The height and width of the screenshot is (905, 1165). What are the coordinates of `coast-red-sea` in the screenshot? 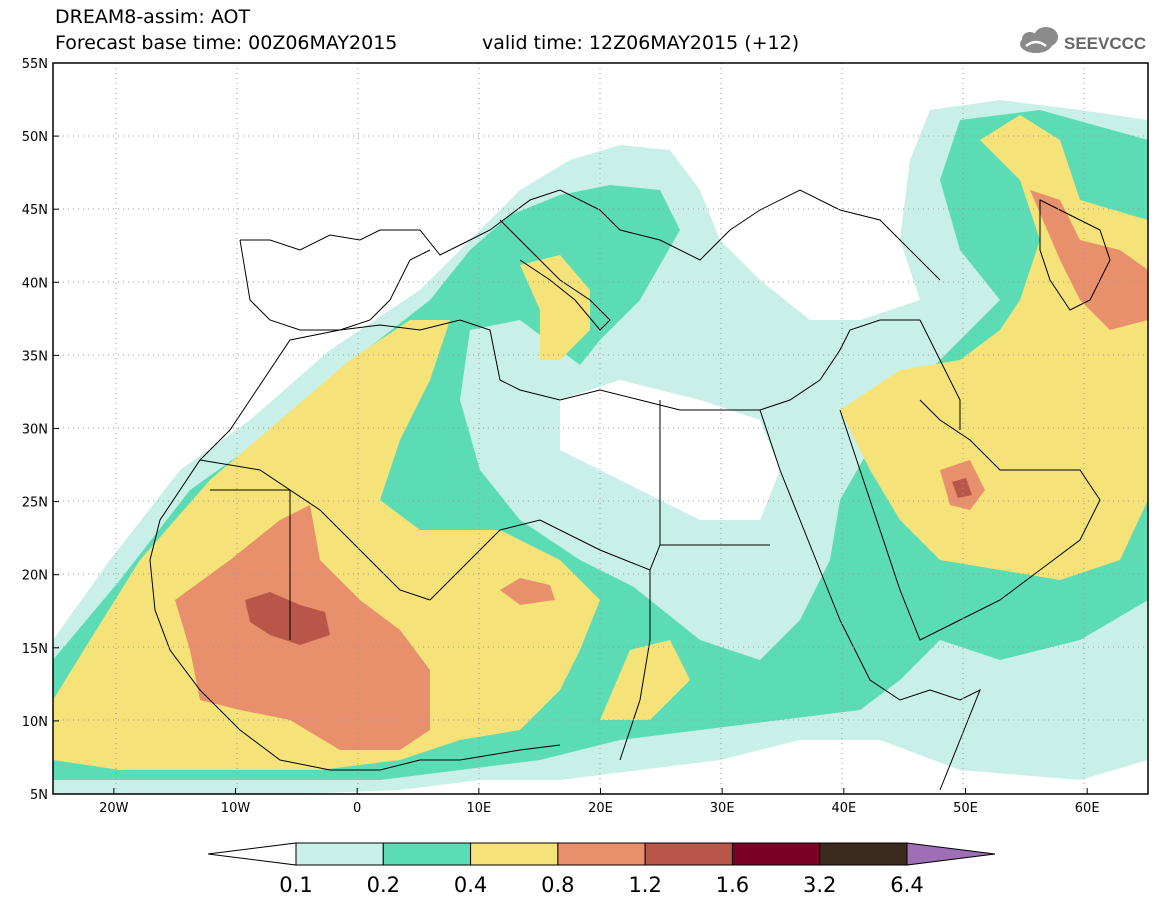 It's located at (845, 555).